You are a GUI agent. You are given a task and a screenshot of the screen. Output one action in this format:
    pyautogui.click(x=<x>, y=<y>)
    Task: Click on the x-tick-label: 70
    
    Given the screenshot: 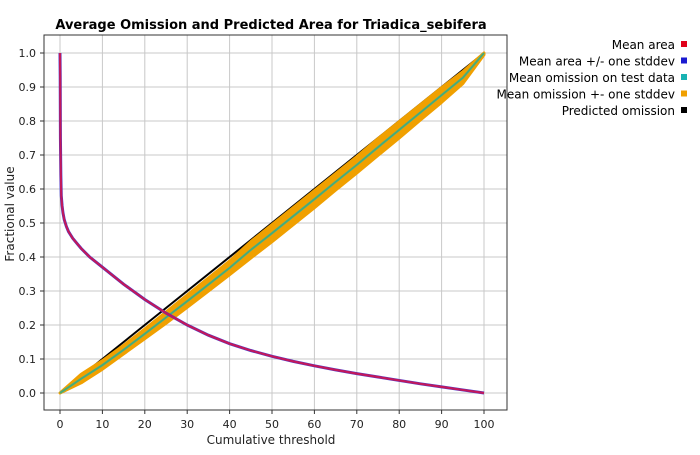 What is the action you would take?
    pyautogui.click(x=357, y=424)
    